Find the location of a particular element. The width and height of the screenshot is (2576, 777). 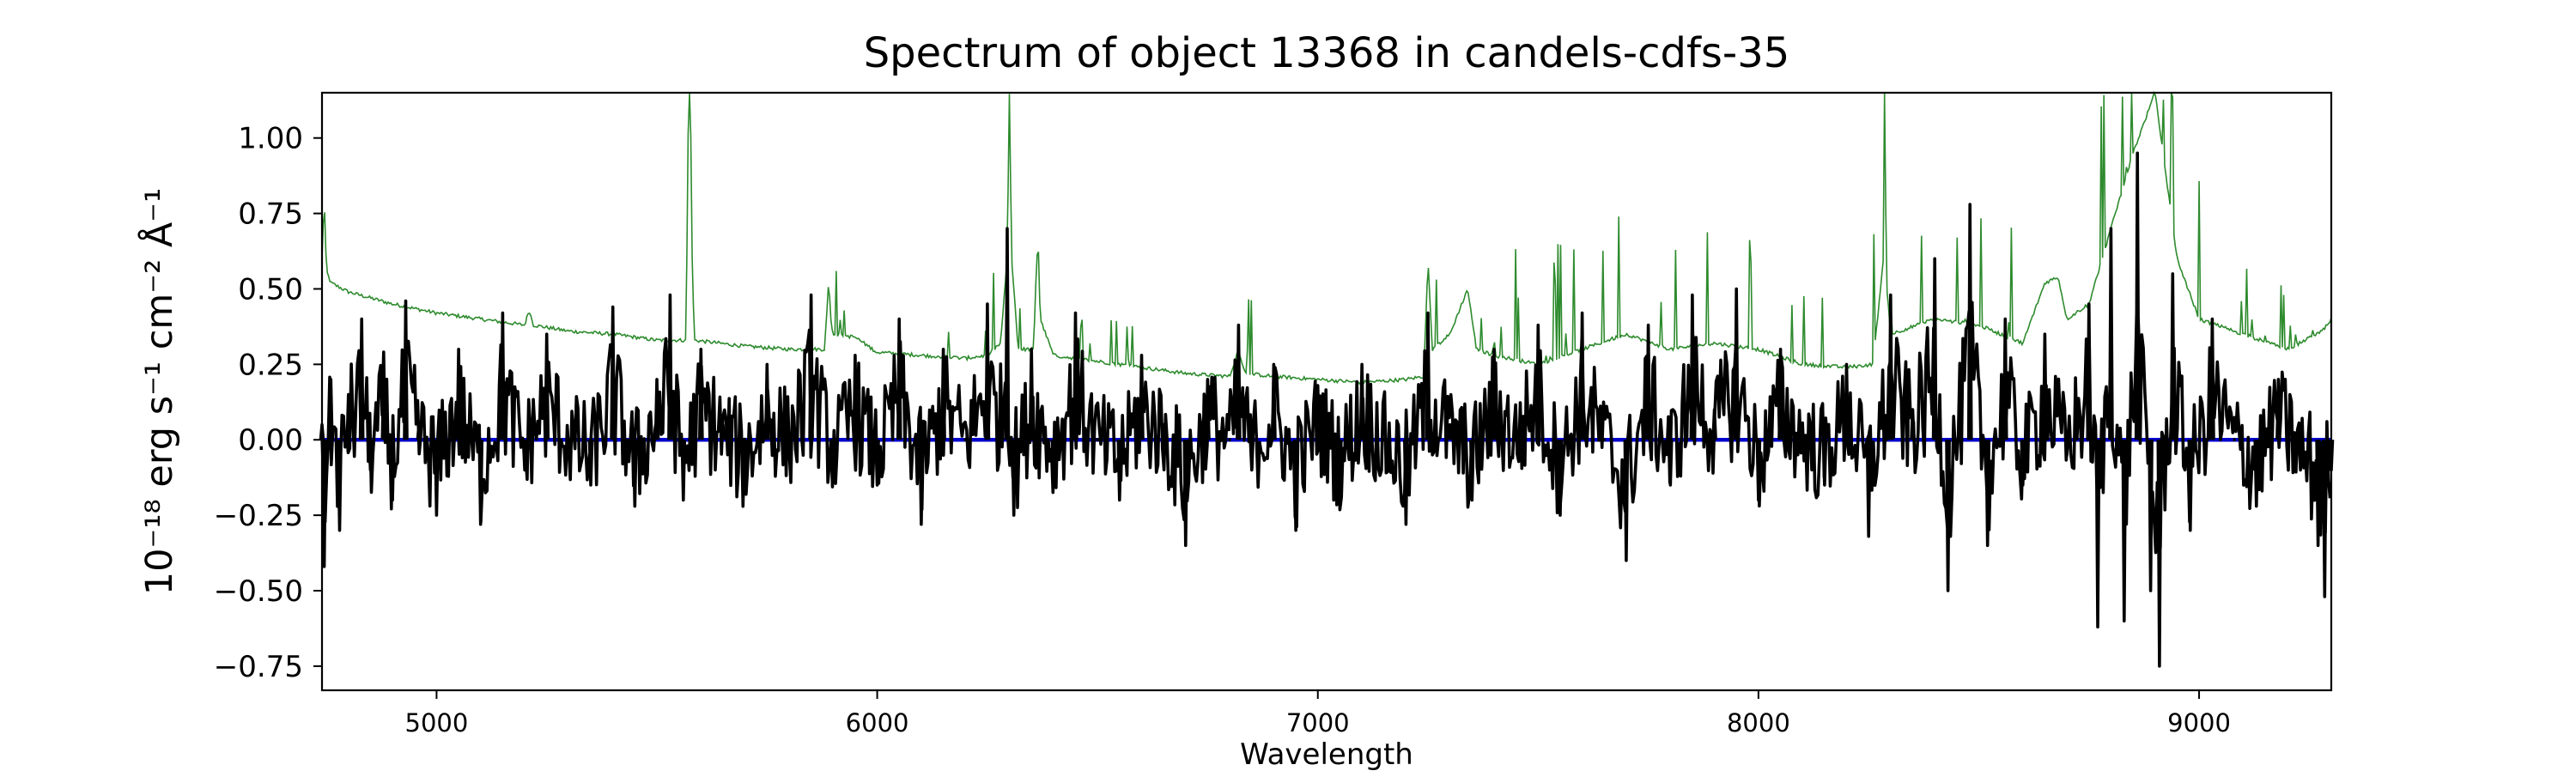

y-tick-label: 1.00 is located at coordinates (270, 139).